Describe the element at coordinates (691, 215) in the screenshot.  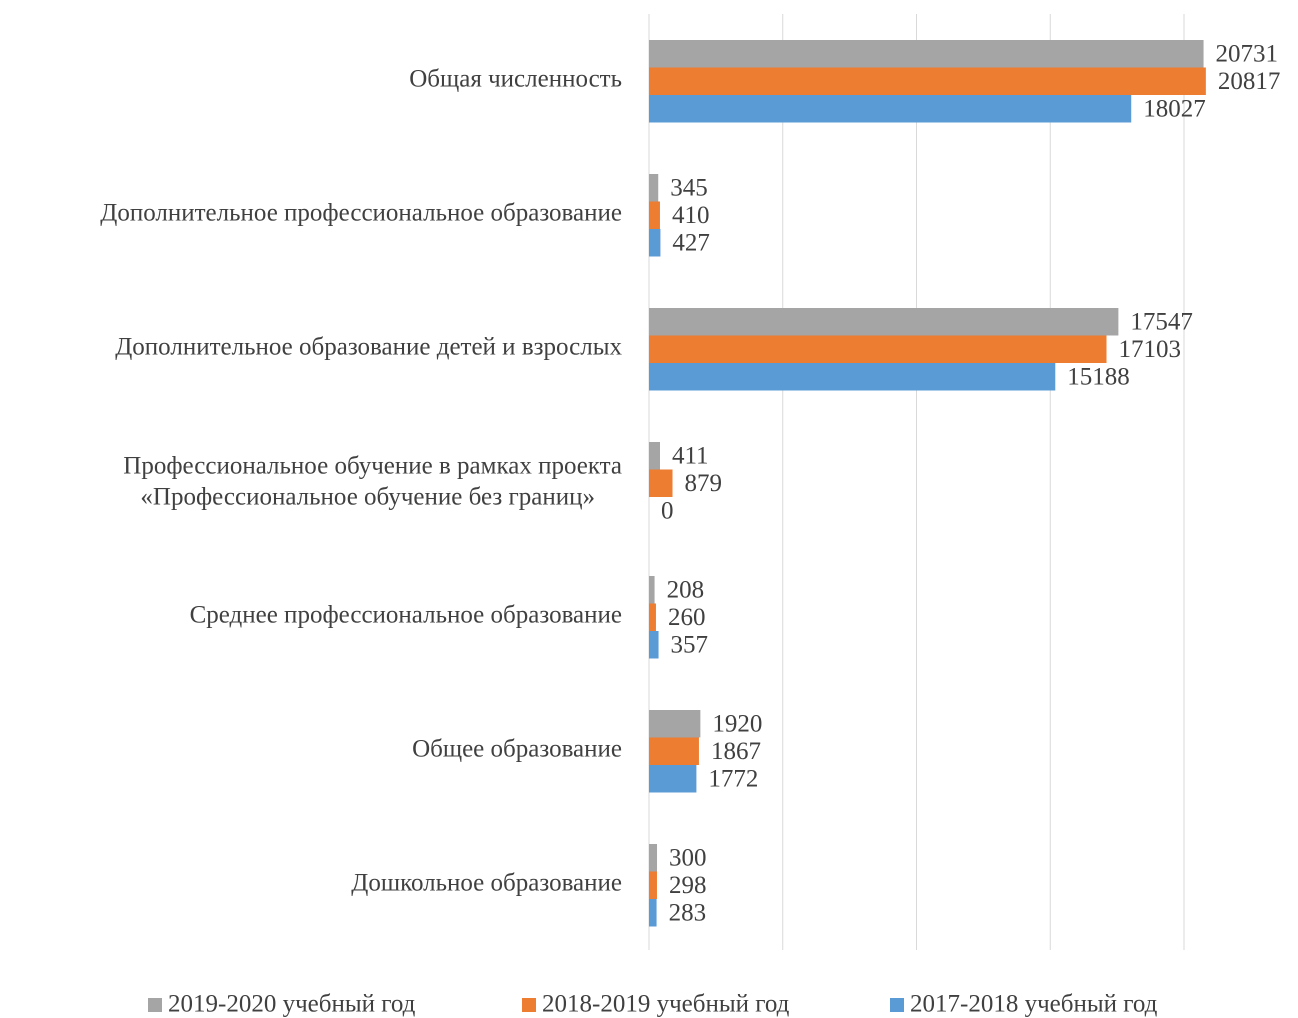
I see `data-label: 410` at that location.